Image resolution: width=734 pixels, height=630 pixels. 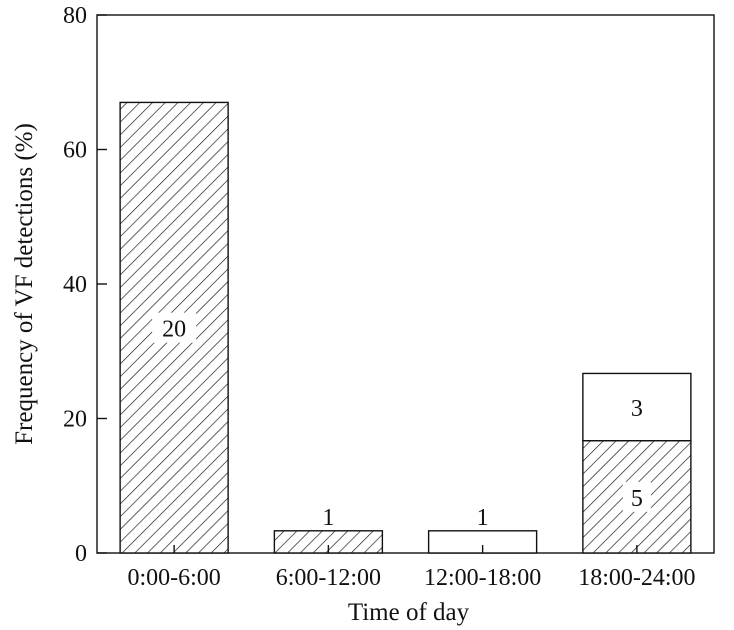 I want to click on x-tick-label: 18:00-24:00, so click(x=636, y=578).